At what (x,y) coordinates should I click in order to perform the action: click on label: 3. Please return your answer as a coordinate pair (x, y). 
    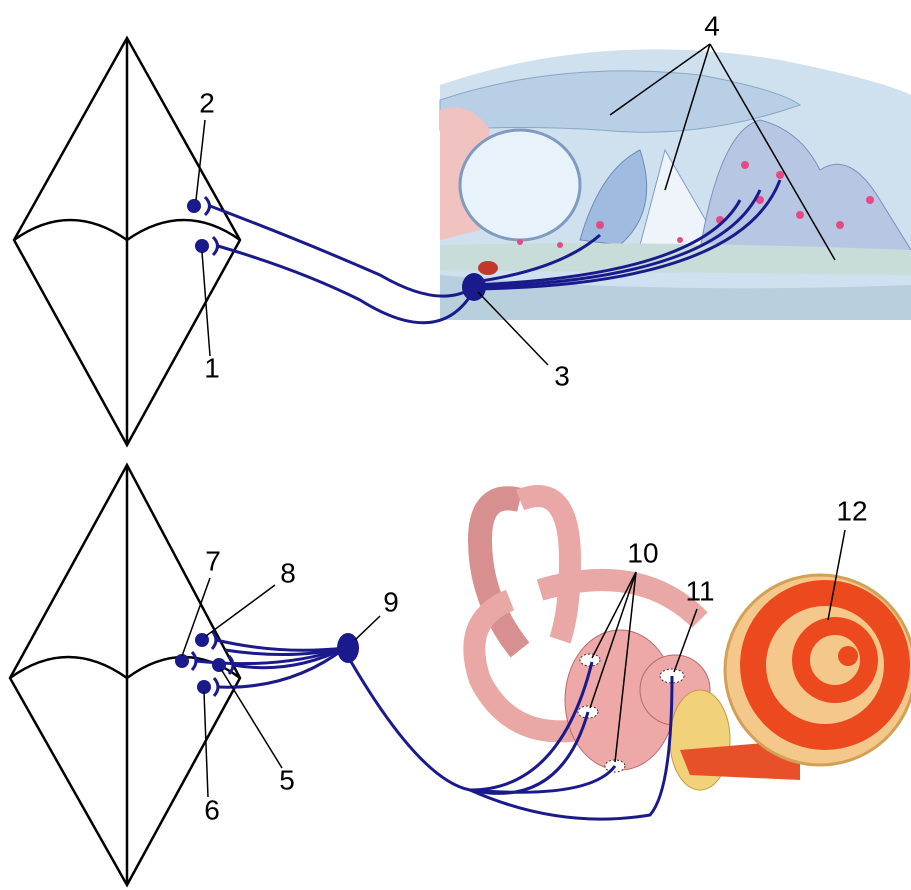
    Looking at the image, I should click on (562, 375).